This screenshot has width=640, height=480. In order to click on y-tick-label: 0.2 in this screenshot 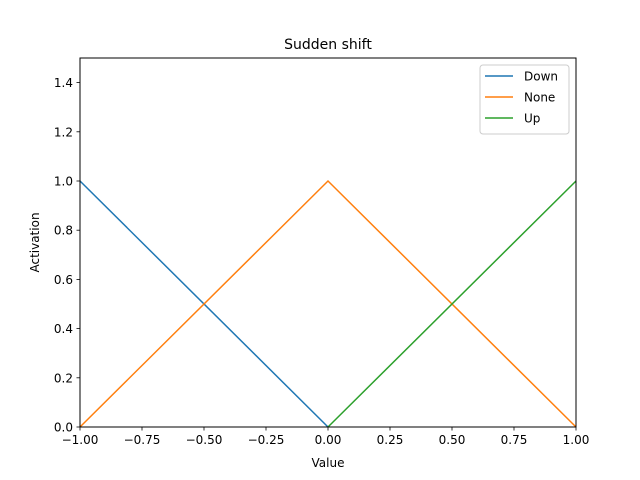, I will do `click(63, 378)`.